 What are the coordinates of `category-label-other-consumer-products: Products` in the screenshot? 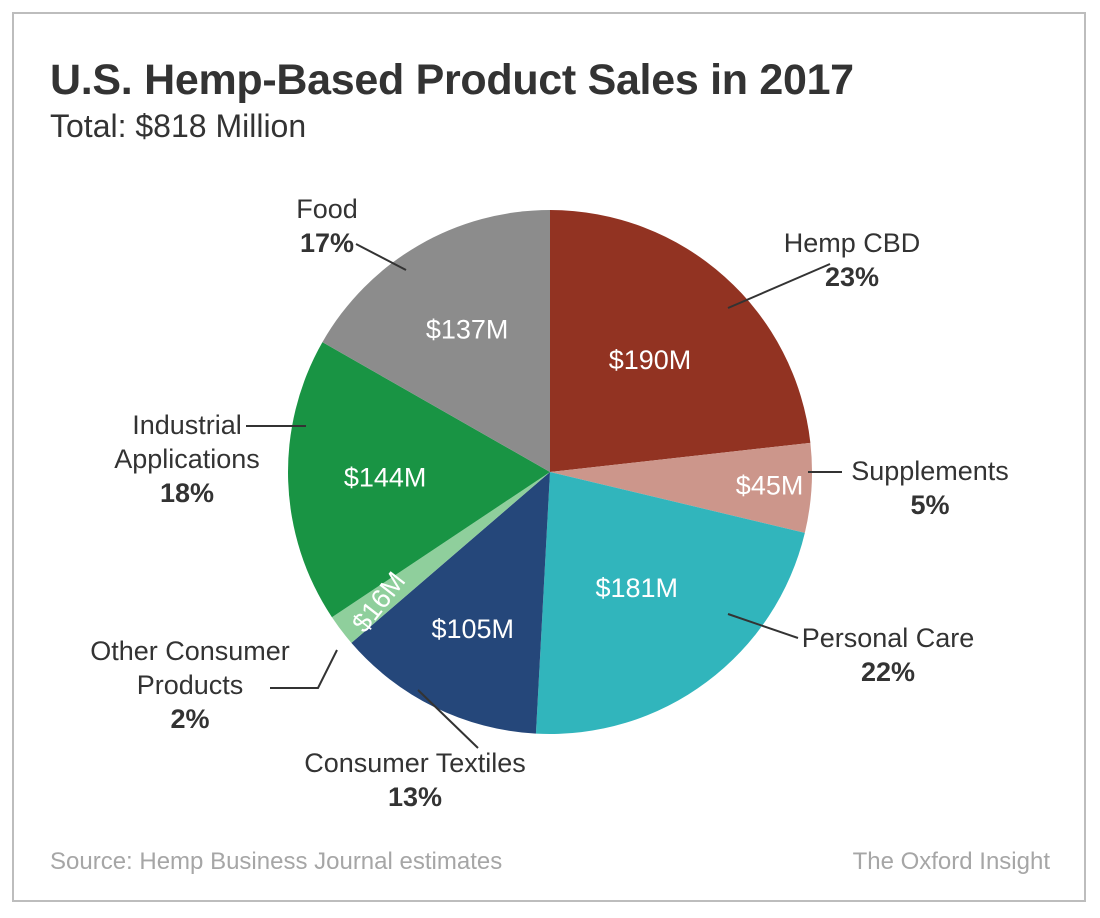 It's located at (190, 685).